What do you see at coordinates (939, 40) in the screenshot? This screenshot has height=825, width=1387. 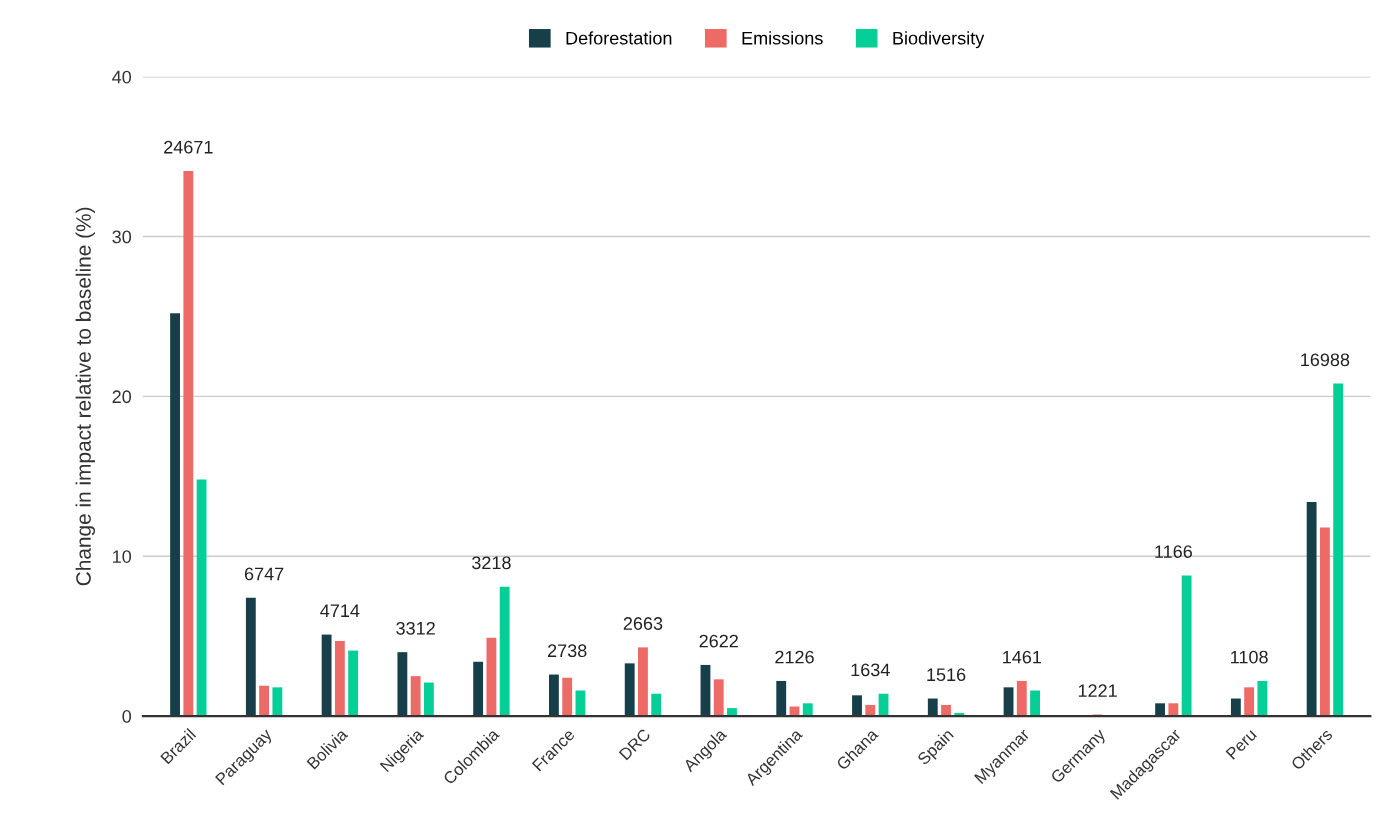 I see `legend-label: Biodiversity` at bounding box center [939, 40].